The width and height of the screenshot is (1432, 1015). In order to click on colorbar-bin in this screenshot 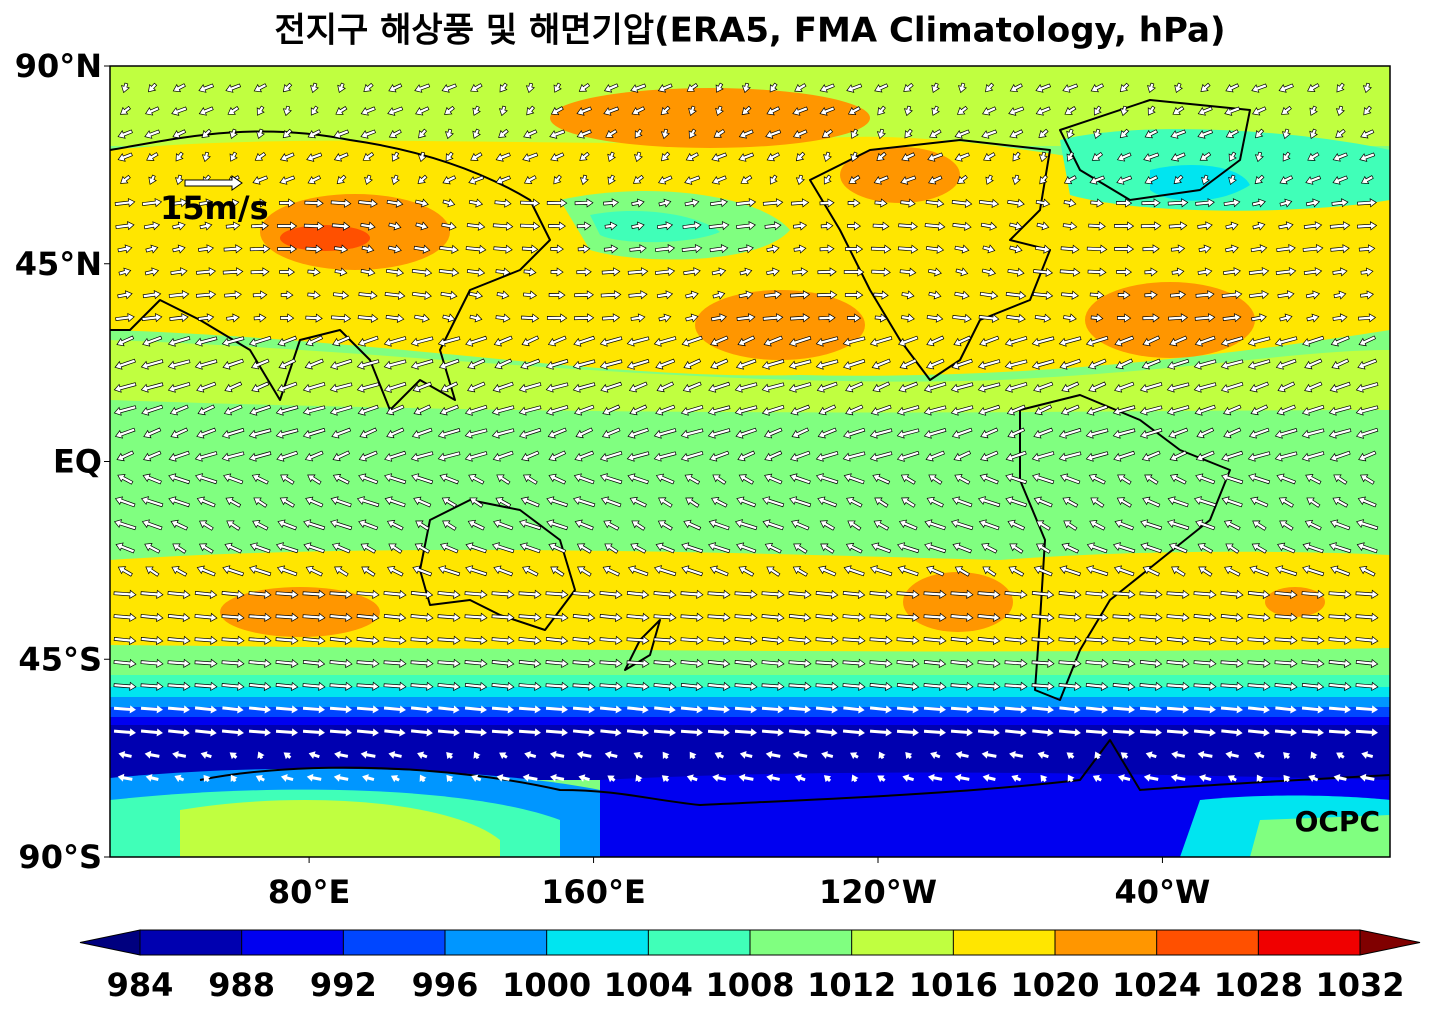, I will do `click(699, 942)`.